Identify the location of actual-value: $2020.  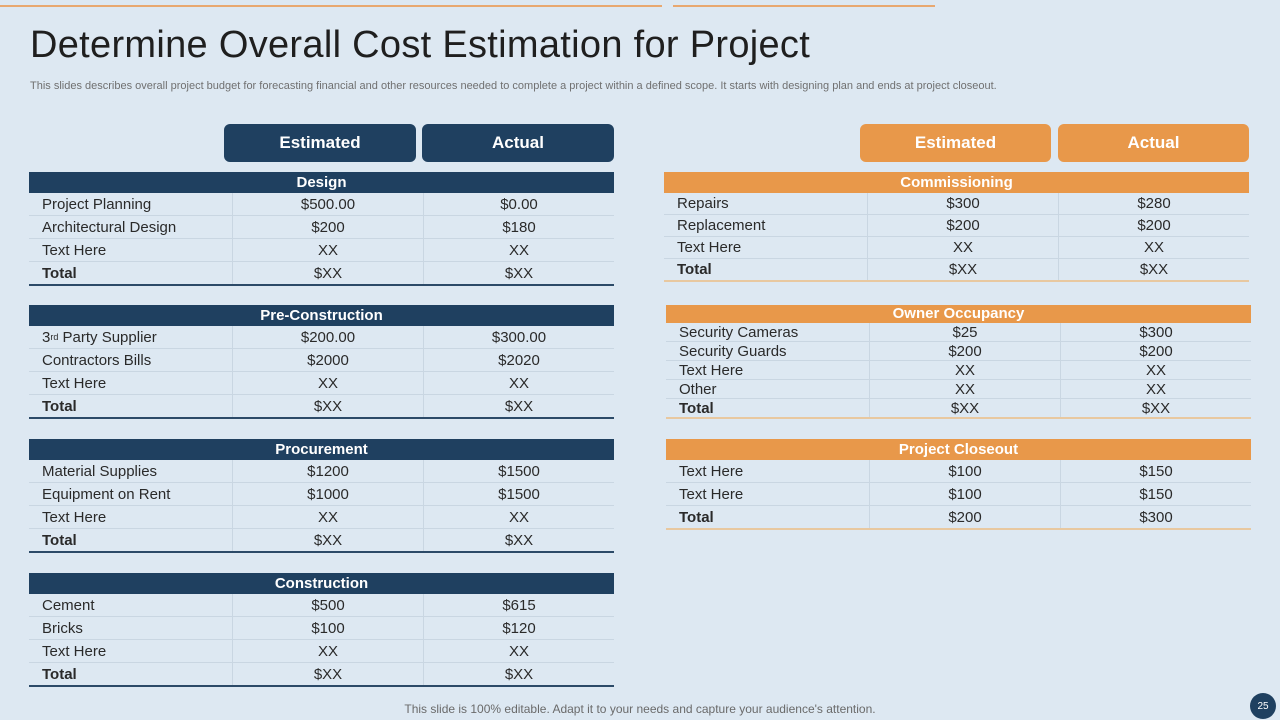
(518, 360).